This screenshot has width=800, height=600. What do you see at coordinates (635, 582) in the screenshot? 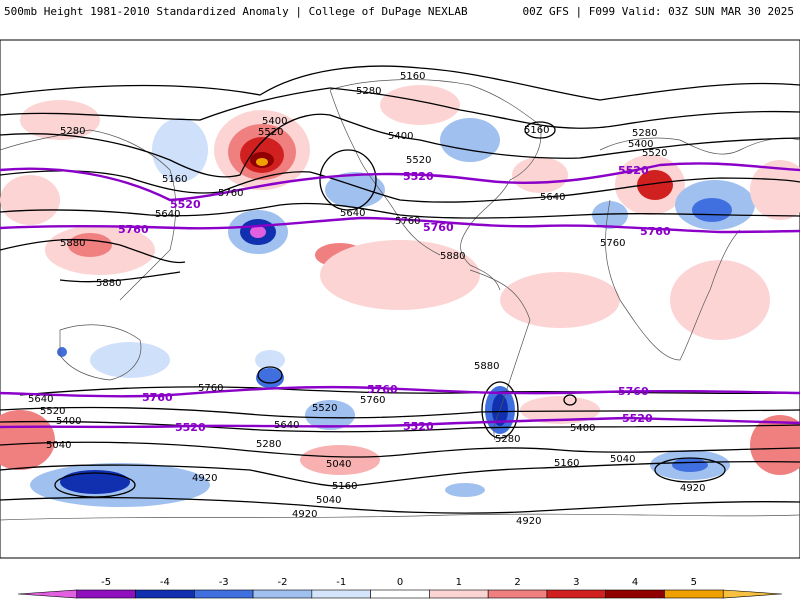
I see `colorbar-tick-label: 4` at bounding box center [635, 582].